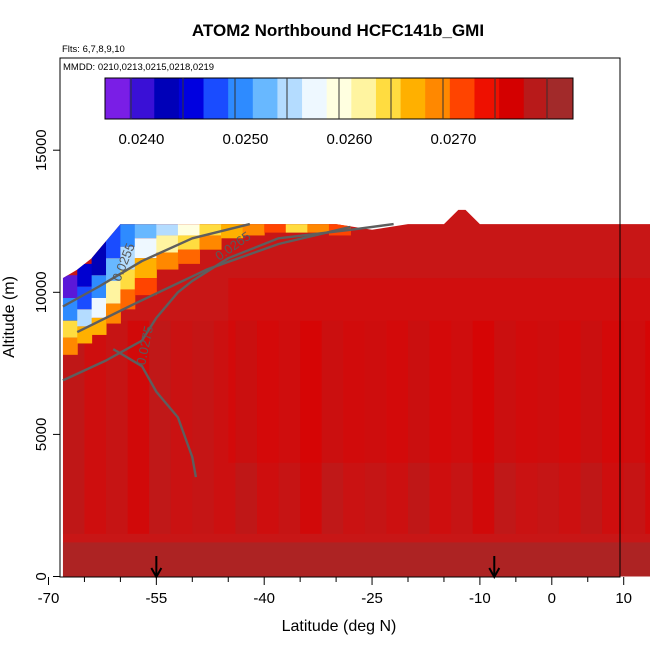 The width and height of the screenshot is (650, 650). I want to click on curtain-surface-band, so click(356, 559).